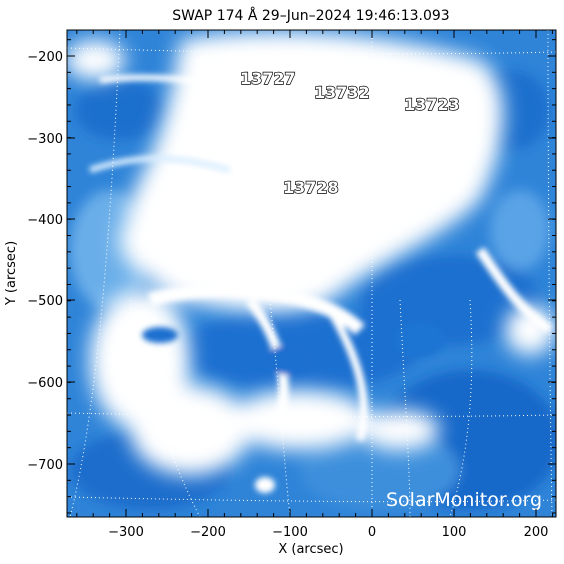 The height and width of the screenshot is (564, 564). I want to click on x-tick-label: 0, so click(372, 532).